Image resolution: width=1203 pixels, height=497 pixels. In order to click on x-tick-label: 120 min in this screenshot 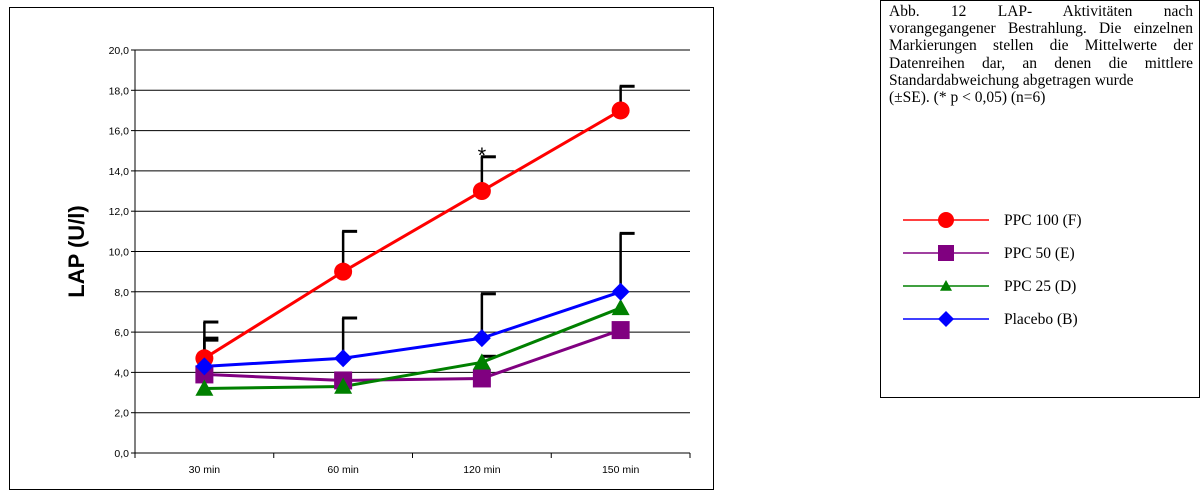, I will do `click(482, 470)`.